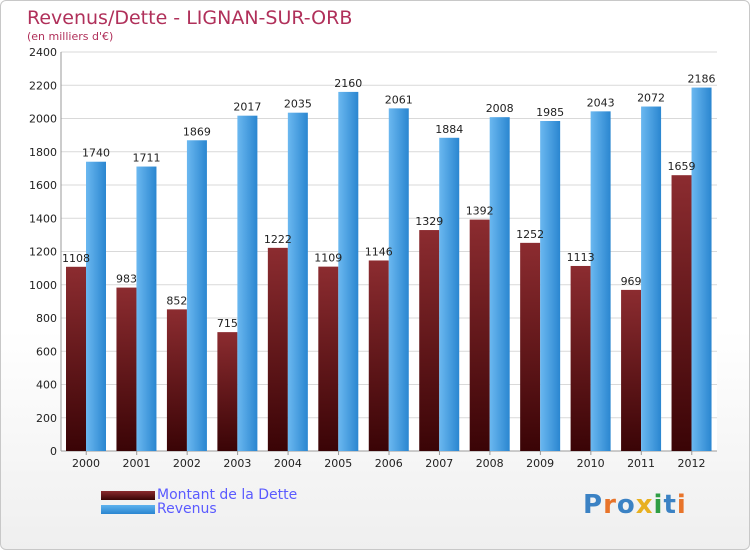 This screenshot has height=550, width=750. I want to click on x-tick-label: 2002, so click(187, 463).